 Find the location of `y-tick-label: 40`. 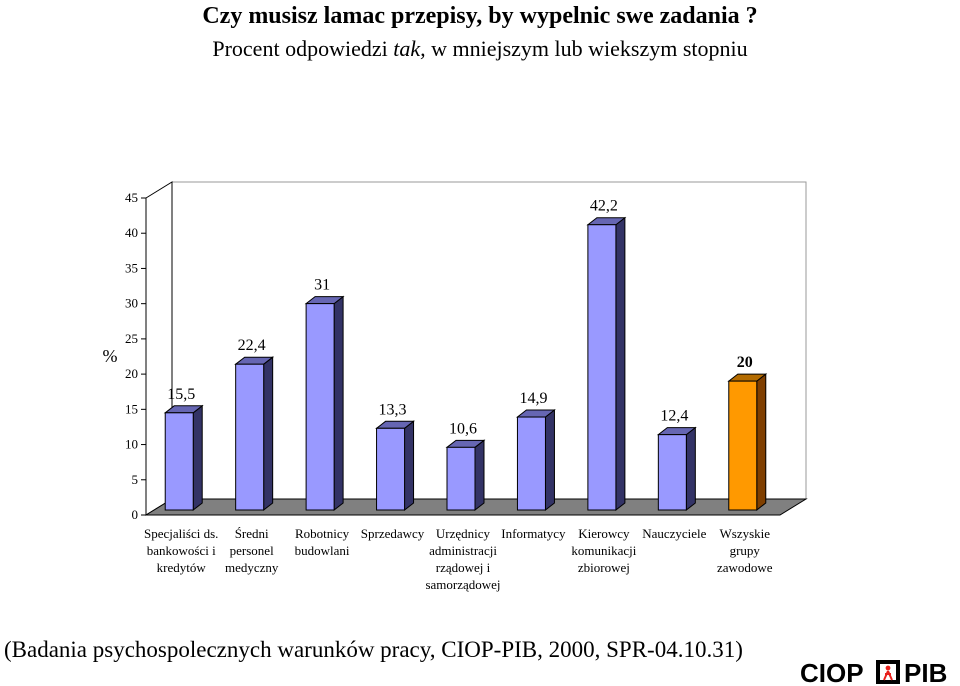

y-tick-label: 40 is located at coordinates (131, 232).